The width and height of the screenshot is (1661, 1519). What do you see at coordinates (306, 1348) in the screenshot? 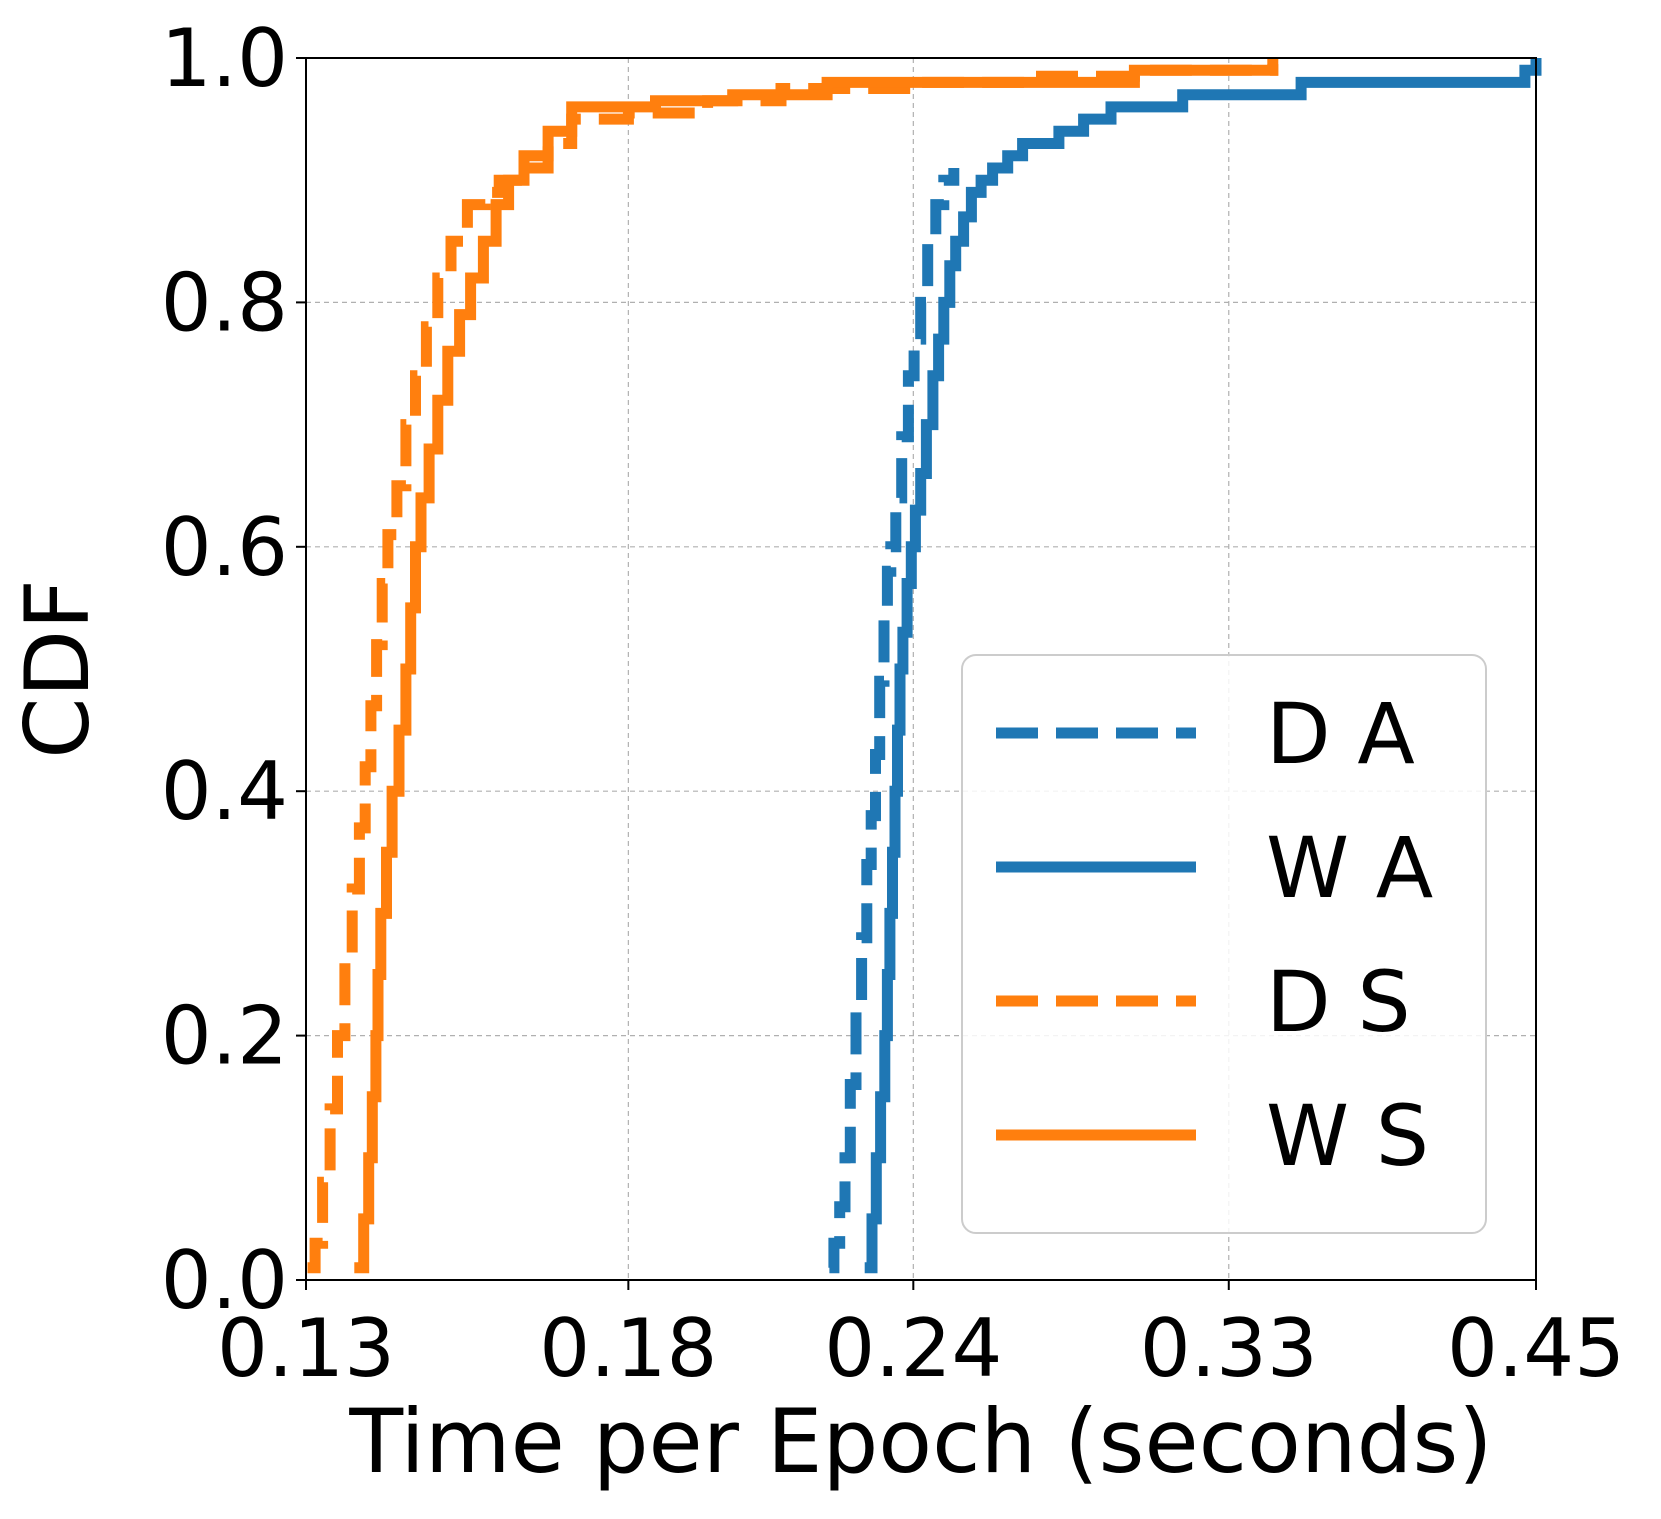
I see `x-tick-label: 0.13` at bounding box center [306, 1348].